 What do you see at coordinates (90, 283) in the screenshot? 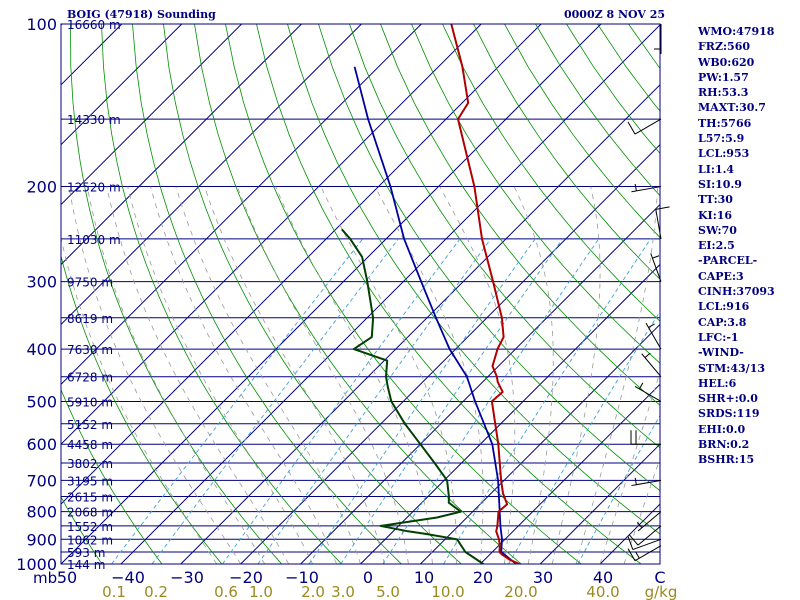
I see `height-level-label: 9750 m` at bounding box center [90, 283].